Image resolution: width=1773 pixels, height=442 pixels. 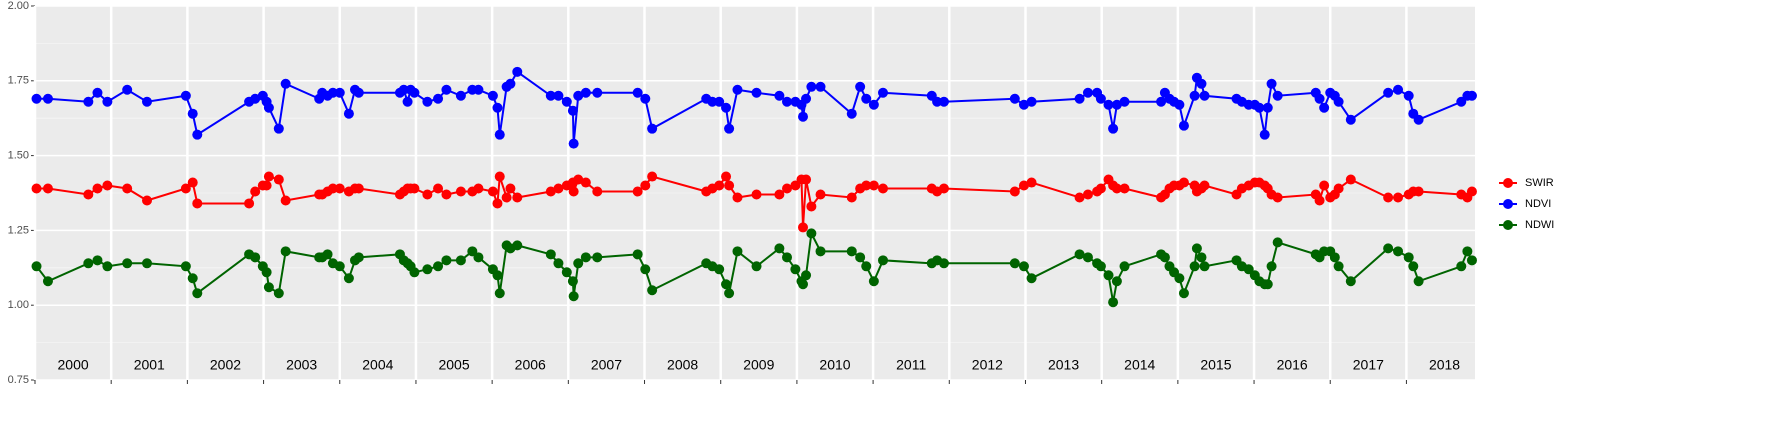 What do you see at coordinates (1444, 365) in the screenshot?
I see `year-label: 2018` at bounding box center [1444, 365].